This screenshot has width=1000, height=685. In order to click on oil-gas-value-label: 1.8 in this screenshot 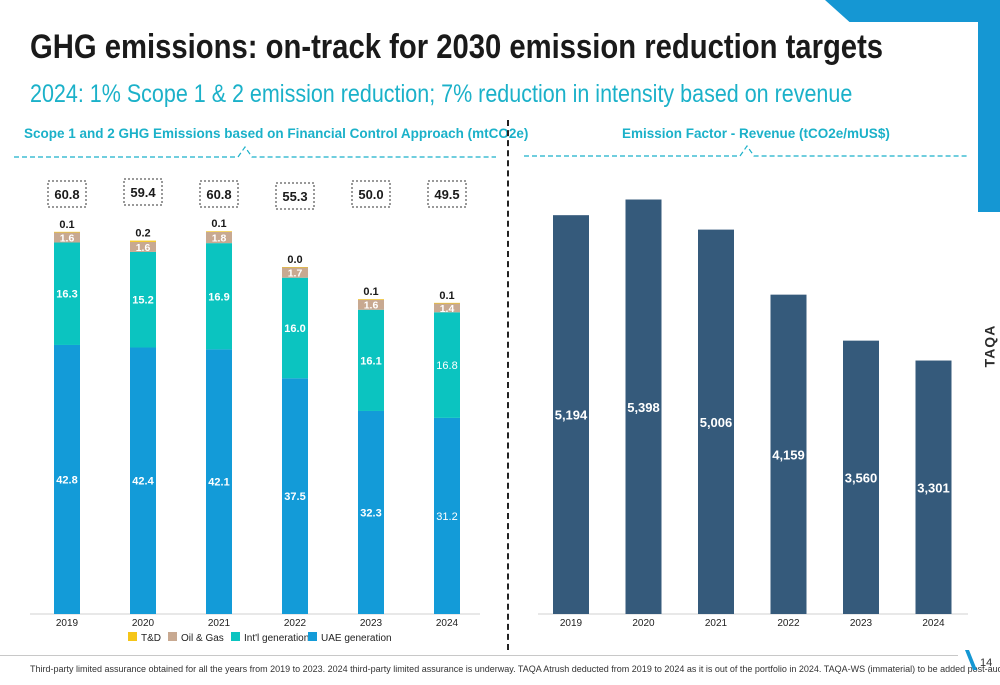, I will do `click(219, 238)`.